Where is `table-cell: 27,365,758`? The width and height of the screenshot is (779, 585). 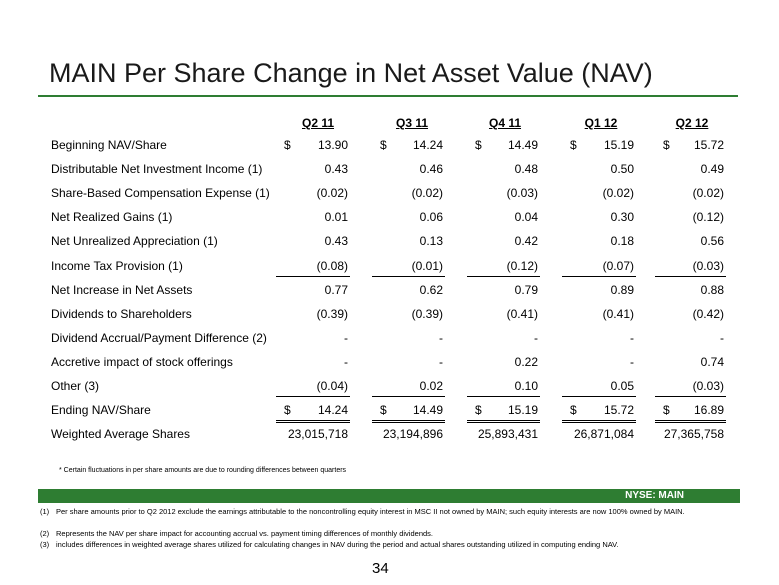 table-cell: 27,365,758 is located at coordinates (693, 434).